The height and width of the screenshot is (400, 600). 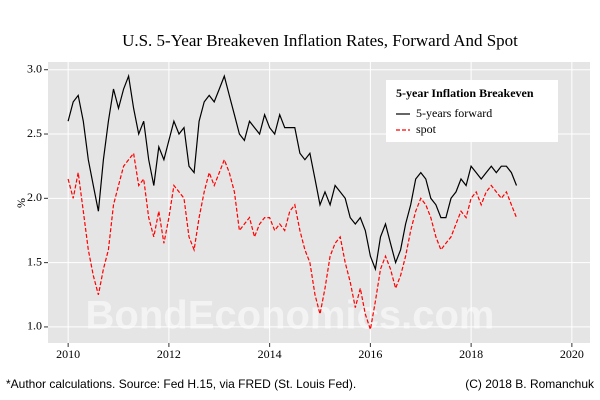 What do you see at coordinates (370, 354) in the screenshot?
I see `x-tick-label: 2016` at bounding box center [370, 354].